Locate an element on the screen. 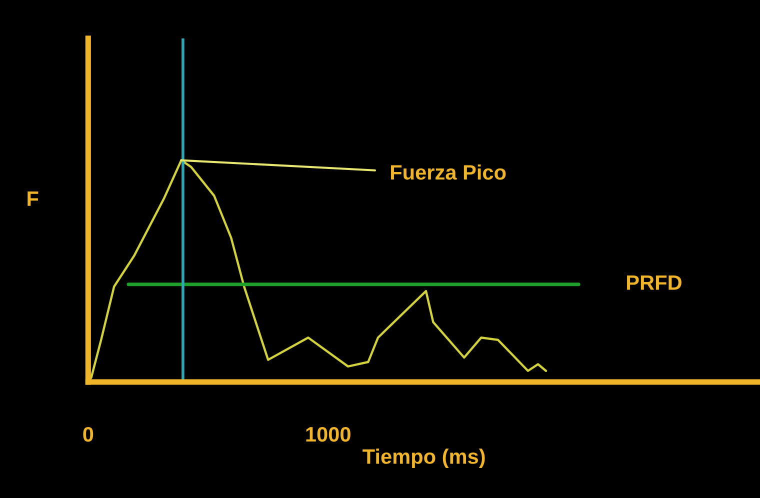 Image resolution: width=760 pixels, height=498 pixels. ref-line-label: PRFD is located at coordinates (654, 282).